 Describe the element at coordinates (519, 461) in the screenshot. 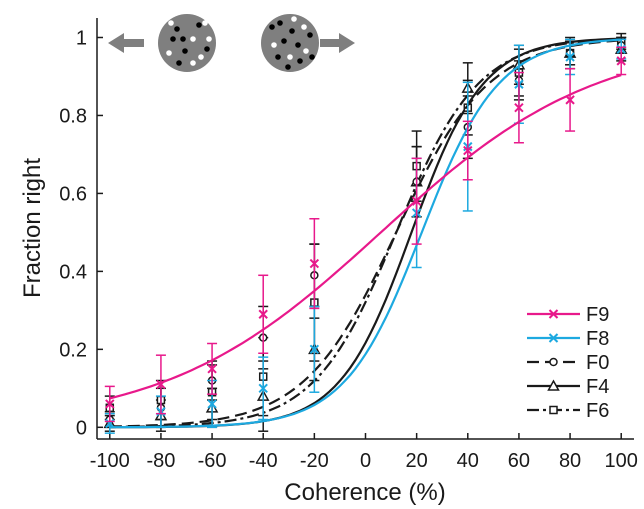

I see `x-tick-label: 60` at that location.